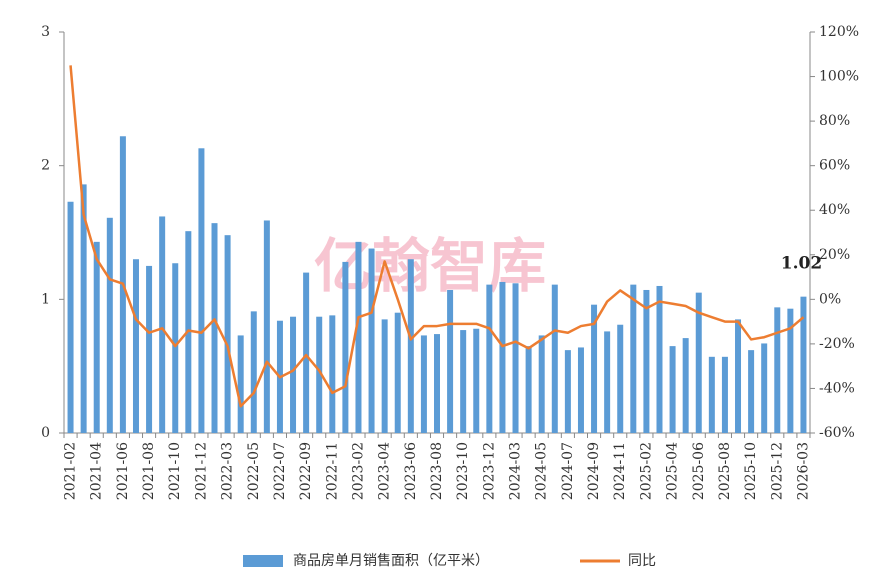  I want to click on x-tick-label: 2023-06, so click(411, 471).